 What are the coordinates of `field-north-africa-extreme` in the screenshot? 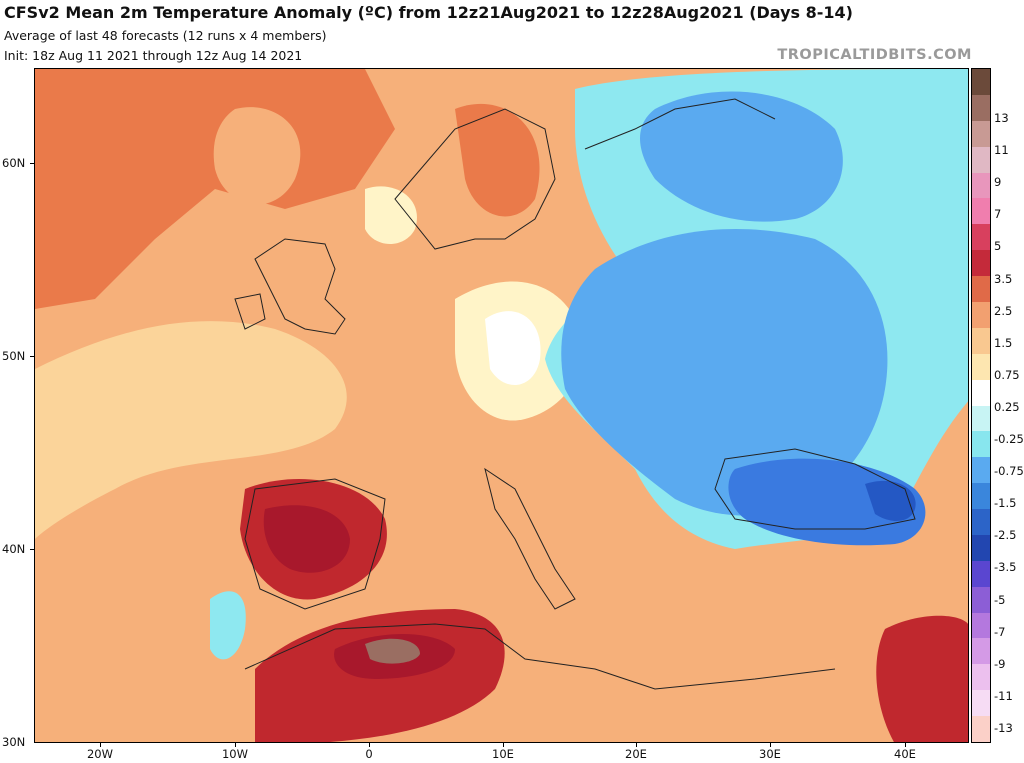 It's located at (392, 651).